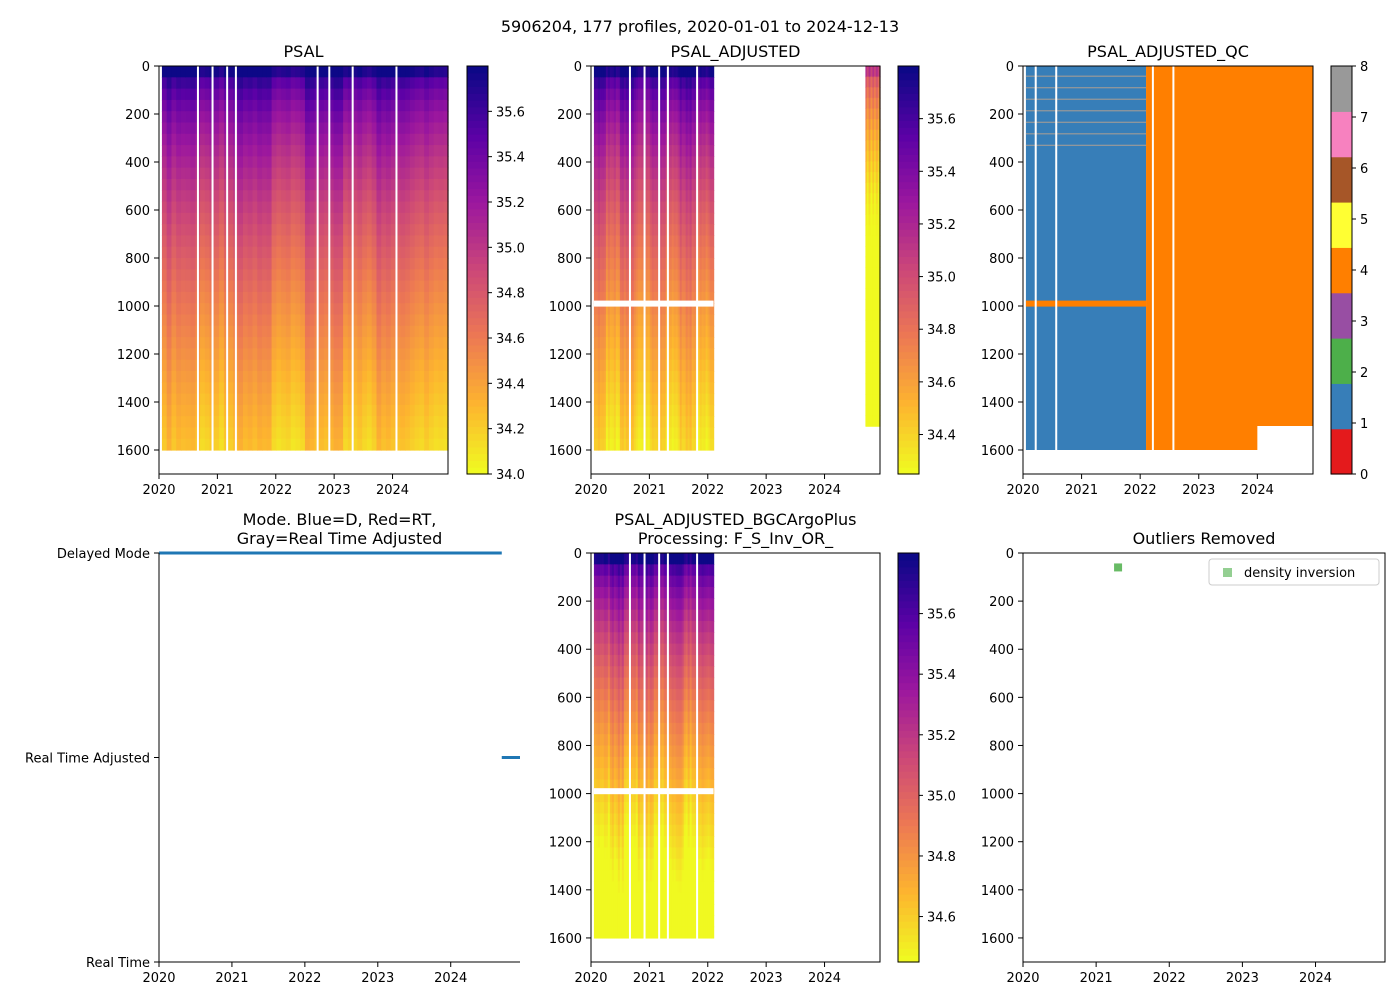 This screenshot has height=1000, width=1400. I want to click on y-tick-label: 1200, so click(565, 355).